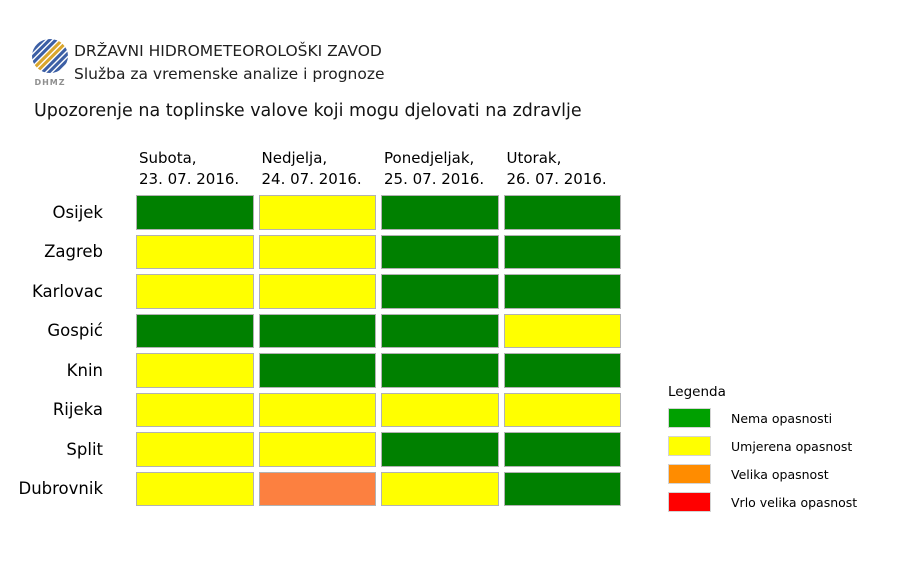 This screenshot has width=900, height=562. What do you see at coordinates (75, 331) in the screenshot?
I see `row-label: Gospić` at bounding box center [75, 331].